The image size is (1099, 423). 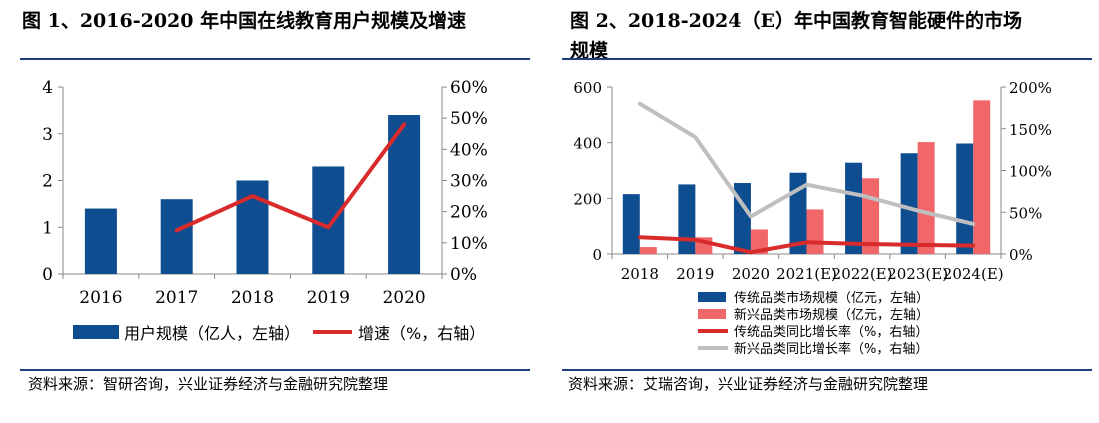 I want to click on y-right-tick-label: 30%, so click(x=469, y=182).